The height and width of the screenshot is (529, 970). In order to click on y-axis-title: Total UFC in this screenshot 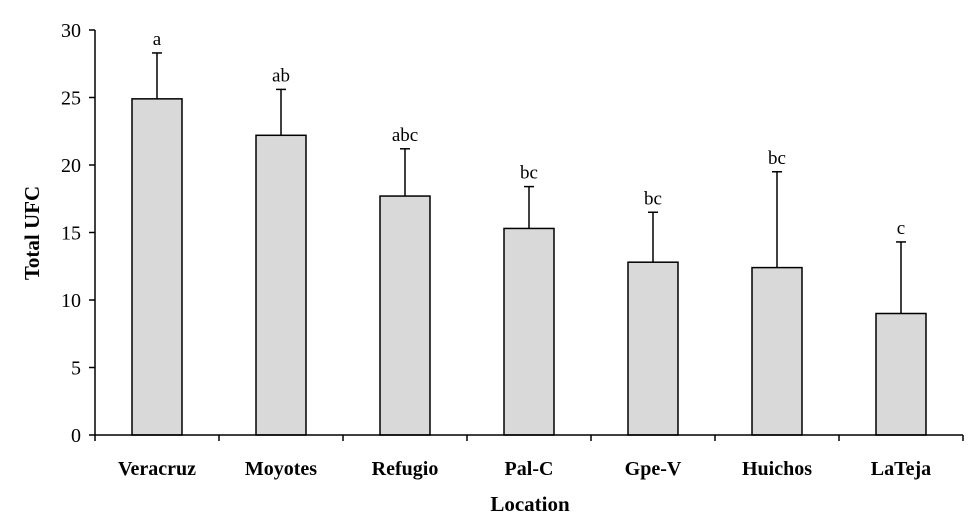, I will do `click(32, 233)`.